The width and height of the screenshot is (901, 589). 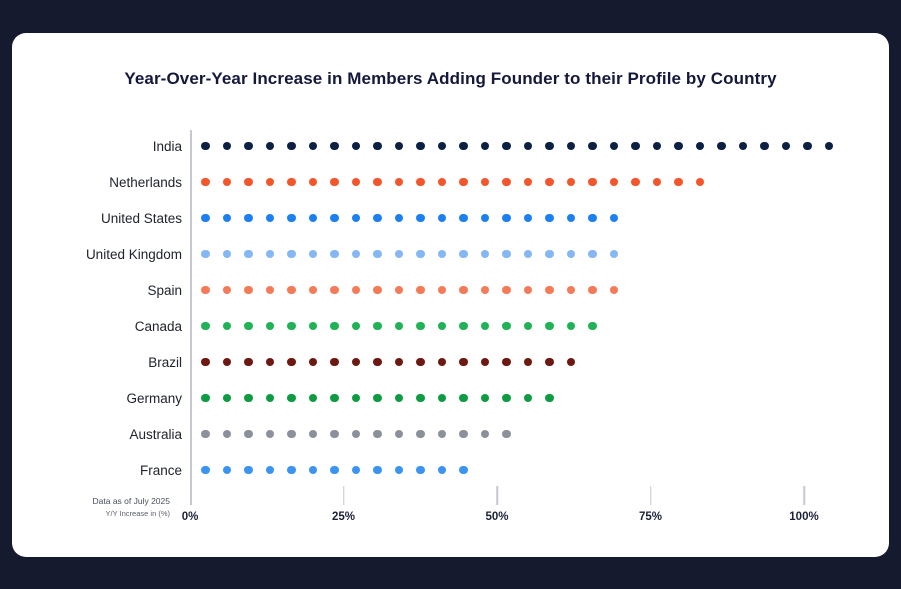 I want to click on chart-row: India, so click(x=450, y=146).